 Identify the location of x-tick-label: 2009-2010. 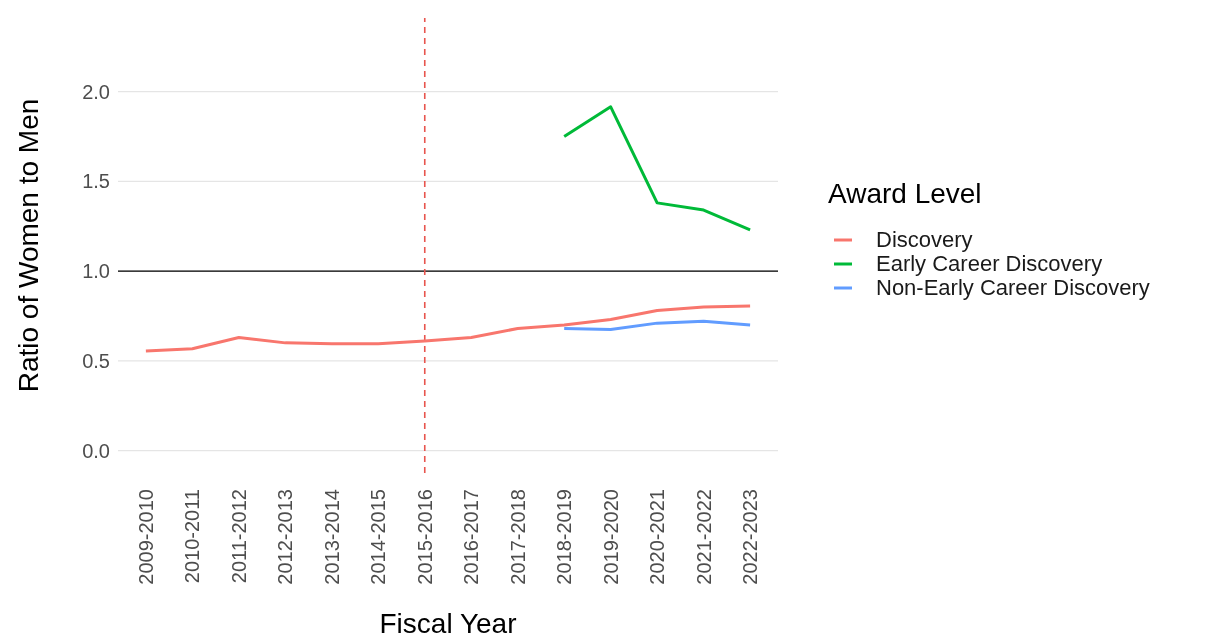
(145, 537).